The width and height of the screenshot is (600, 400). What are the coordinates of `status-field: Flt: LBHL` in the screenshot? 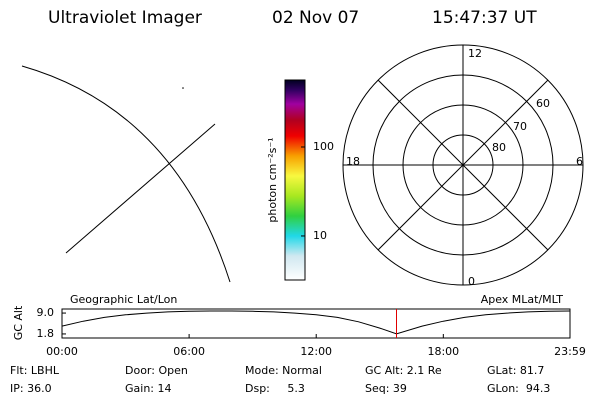 It's located at (35, 370).